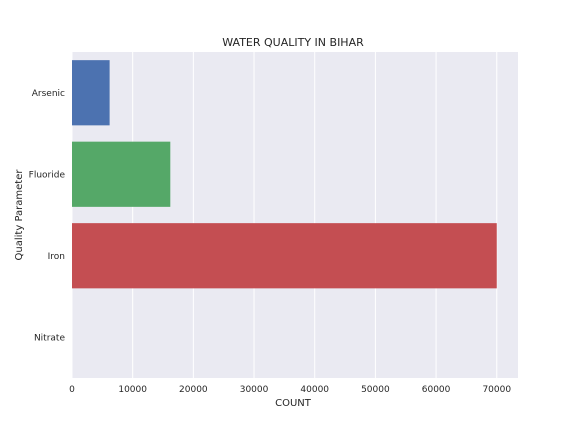 This screenshot has width=576, height=436. Describe the element at coordinates (47, 216) in the screenshot. I see `y-tick-labels: Arsenic Fluoride Iron Nitrate` at that location.